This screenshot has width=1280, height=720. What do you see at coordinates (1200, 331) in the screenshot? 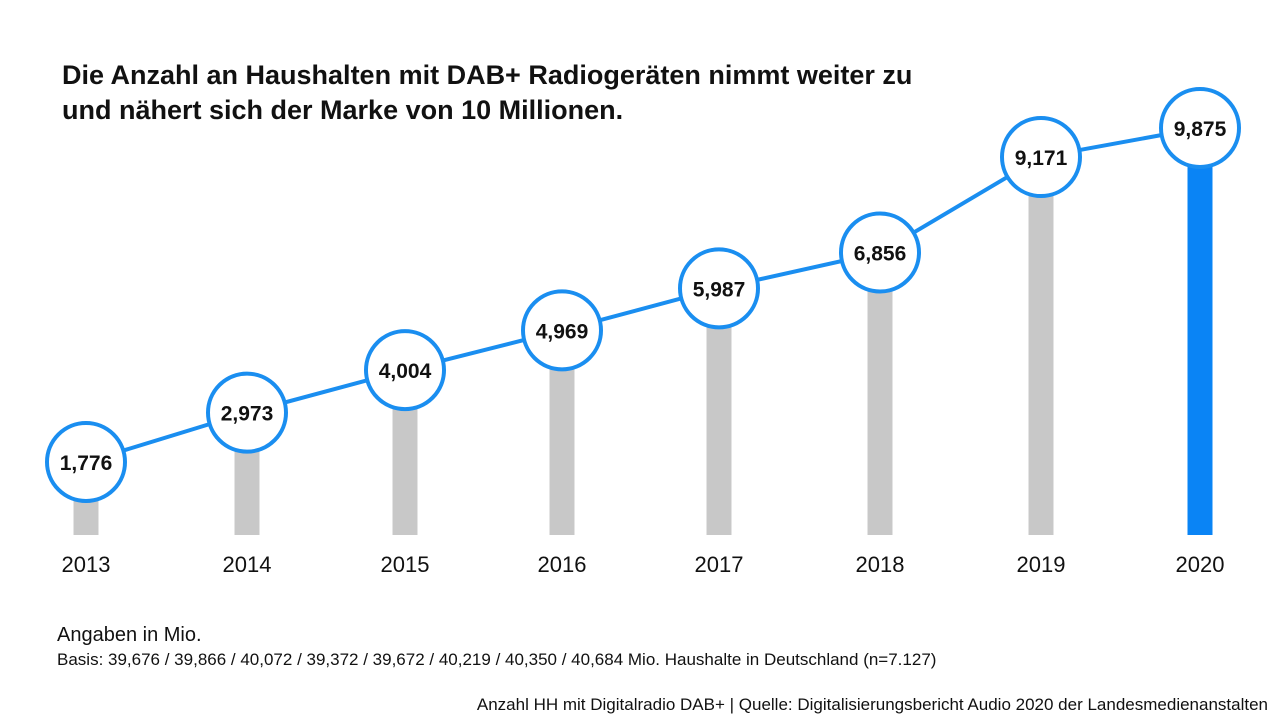
I see `bar-2020` at bounding box center [1200, 331].